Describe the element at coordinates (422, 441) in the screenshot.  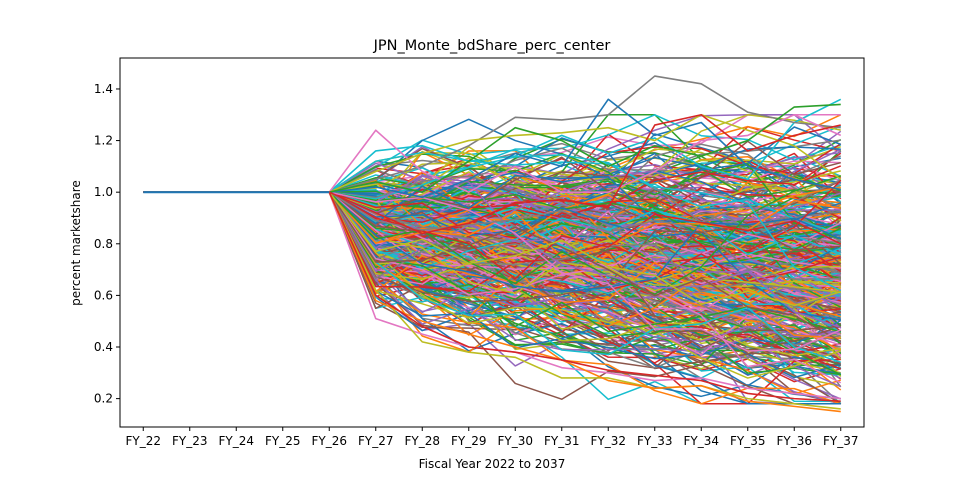
I see `x-tick-label: FY_28` at that location.